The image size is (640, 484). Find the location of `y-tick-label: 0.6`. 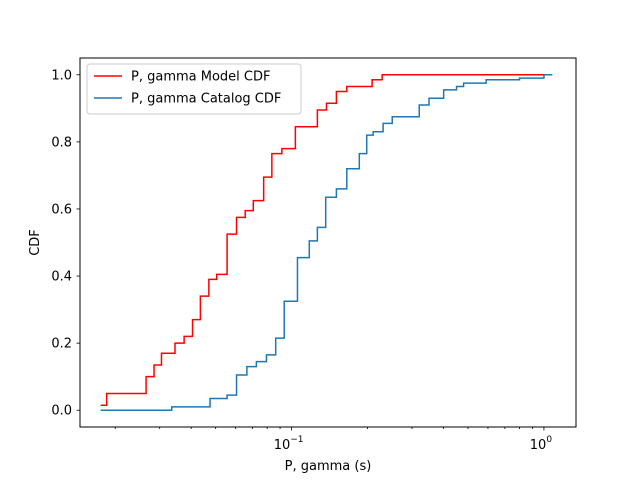

y-tick-label: 0.6 is located at coordinates (61, 209).